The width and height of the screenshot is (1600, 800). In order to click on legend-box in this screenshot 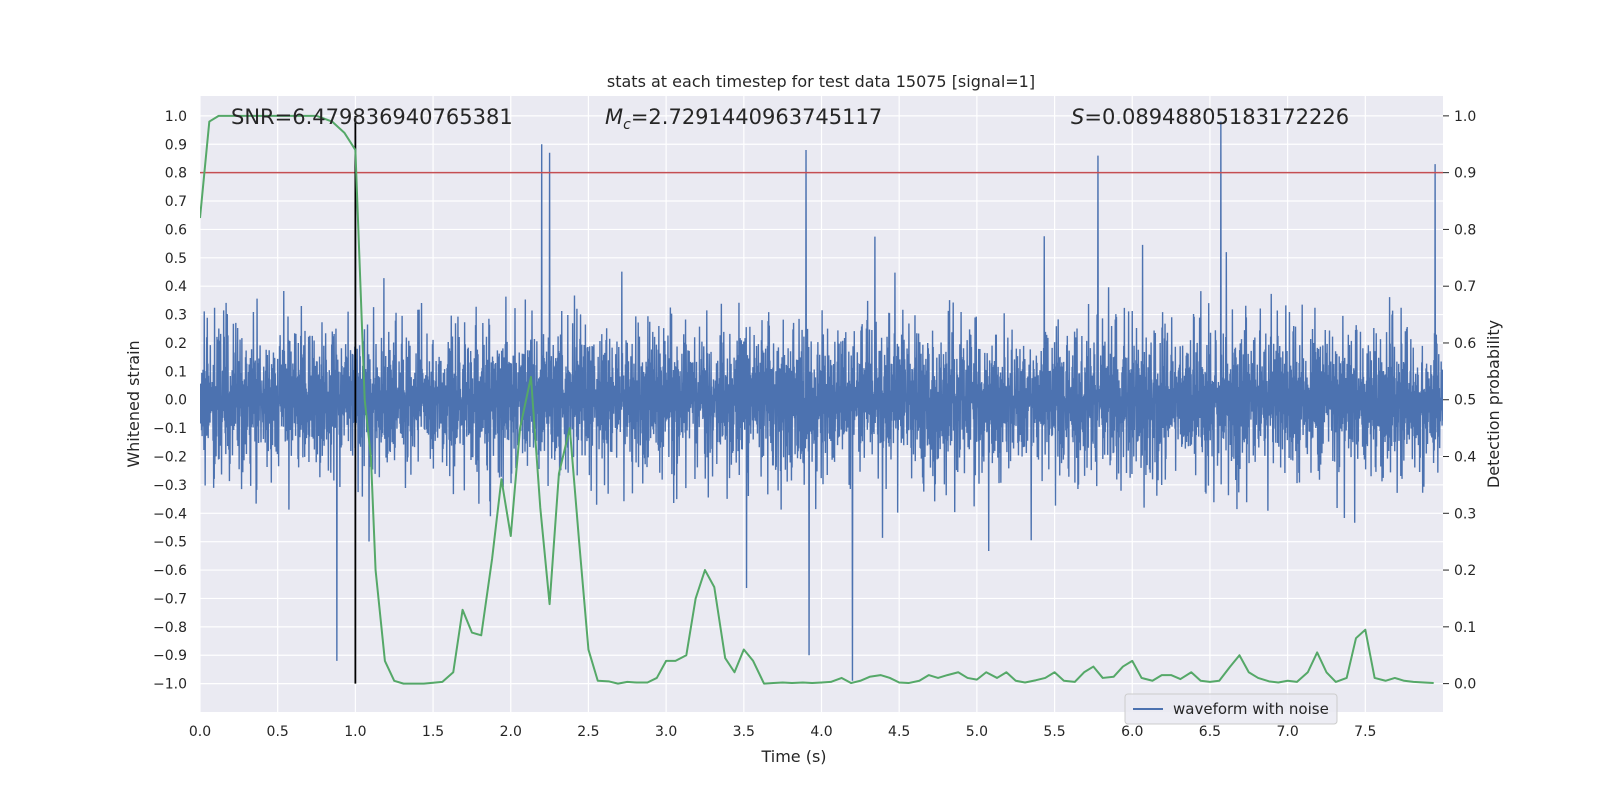, I will do `click(1231, 709)`.